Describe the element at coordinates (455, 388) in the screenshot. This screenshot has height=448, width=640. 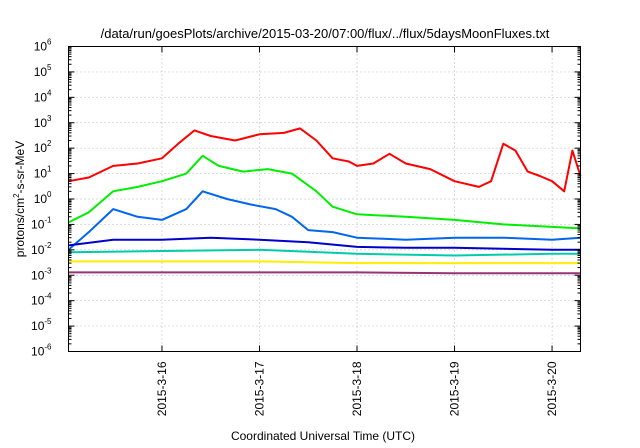
I see `x-tick-label: 2015-3-19` at that location.